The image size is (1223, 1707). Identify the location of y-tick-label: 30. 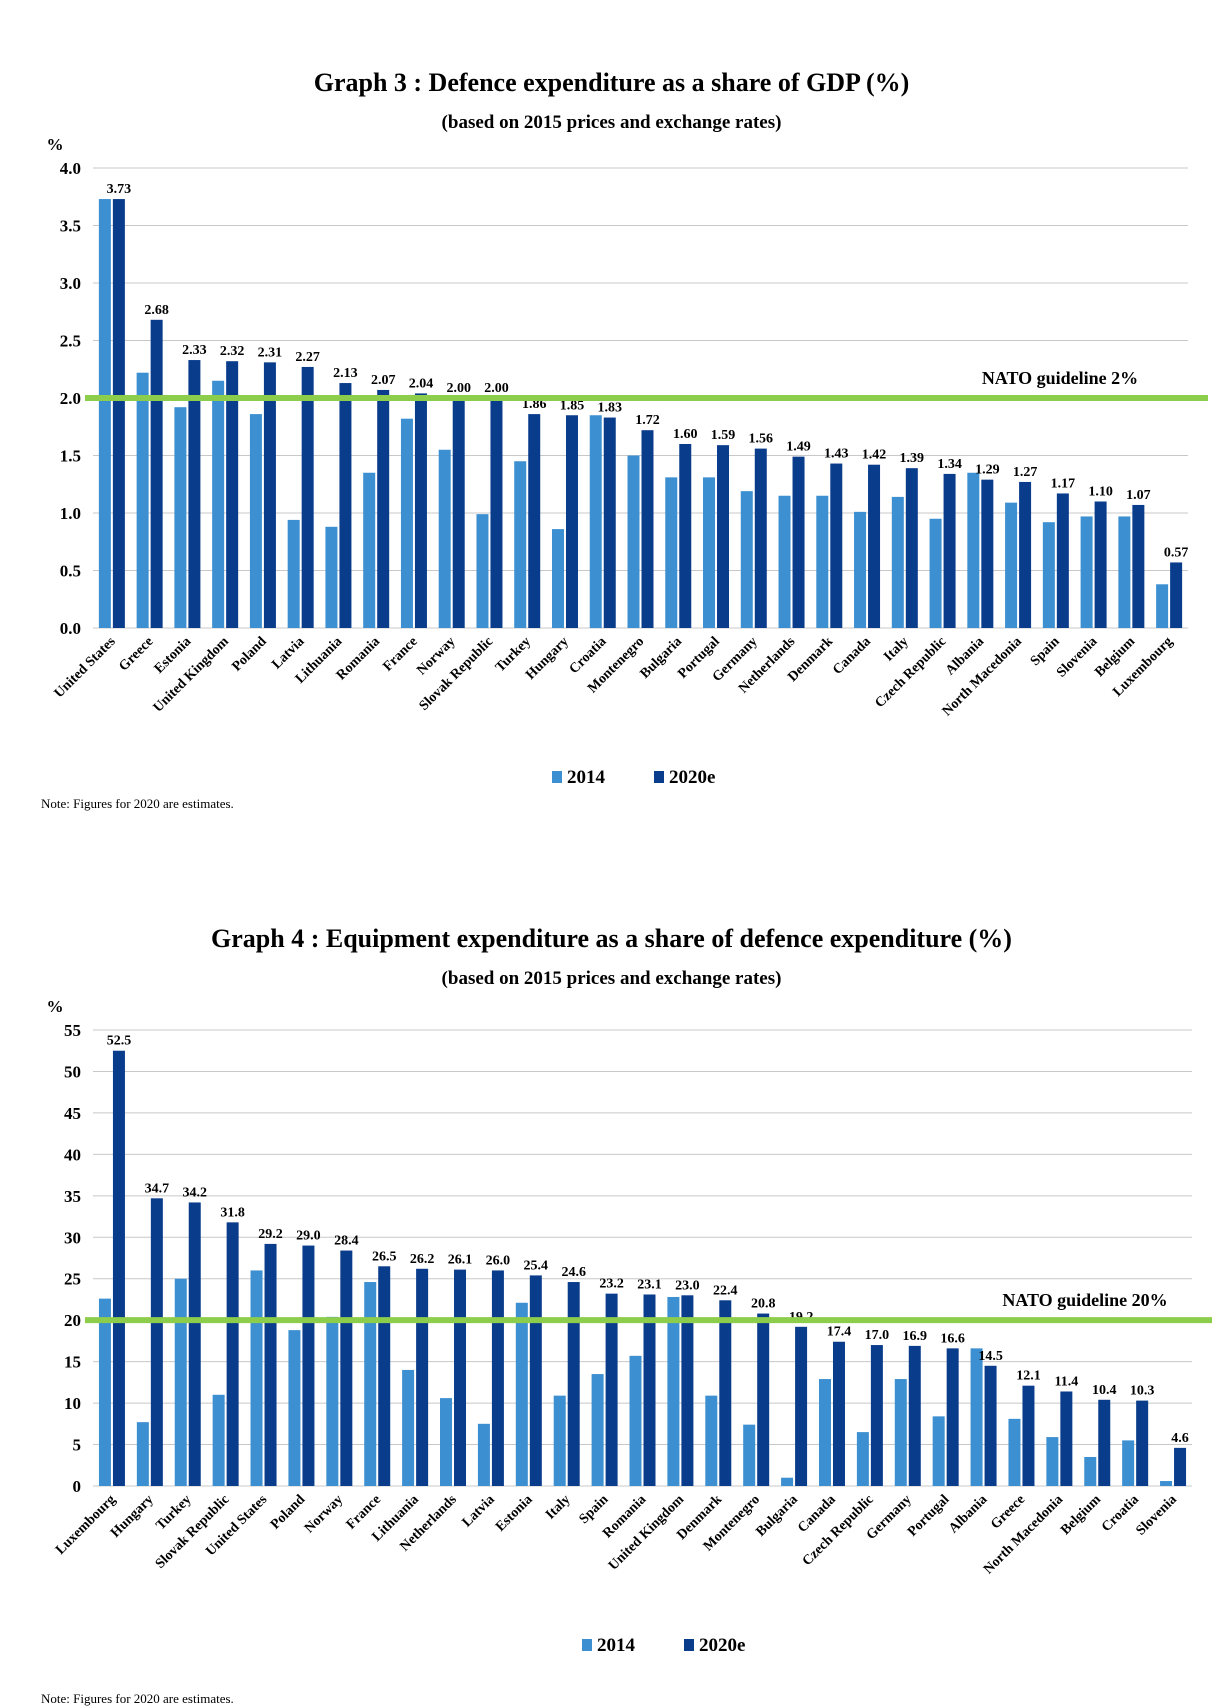
(72, 1237).